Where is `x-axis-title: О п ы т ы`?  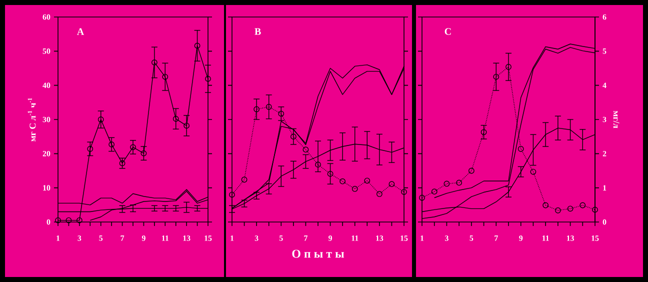 x-axis-title: О п ы т ы is located at coordinates (318, 254).